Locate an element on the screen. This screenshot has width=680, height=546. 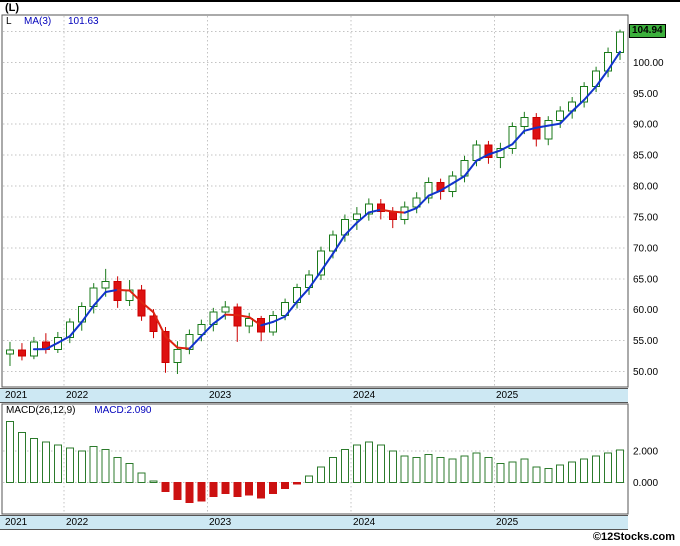
page-title: (L) is located at coordinates (12, 8).